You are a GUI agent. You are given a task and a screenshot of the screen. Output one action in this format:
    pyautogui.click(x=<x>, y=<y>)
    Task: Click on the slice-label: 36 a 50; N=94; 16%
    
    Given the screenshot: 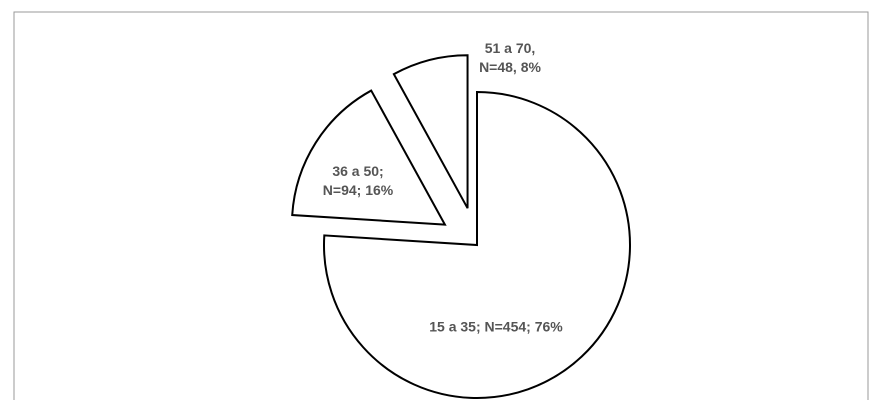 What is the action you would take?
    pyautogui.click(x=358, y=180)
    